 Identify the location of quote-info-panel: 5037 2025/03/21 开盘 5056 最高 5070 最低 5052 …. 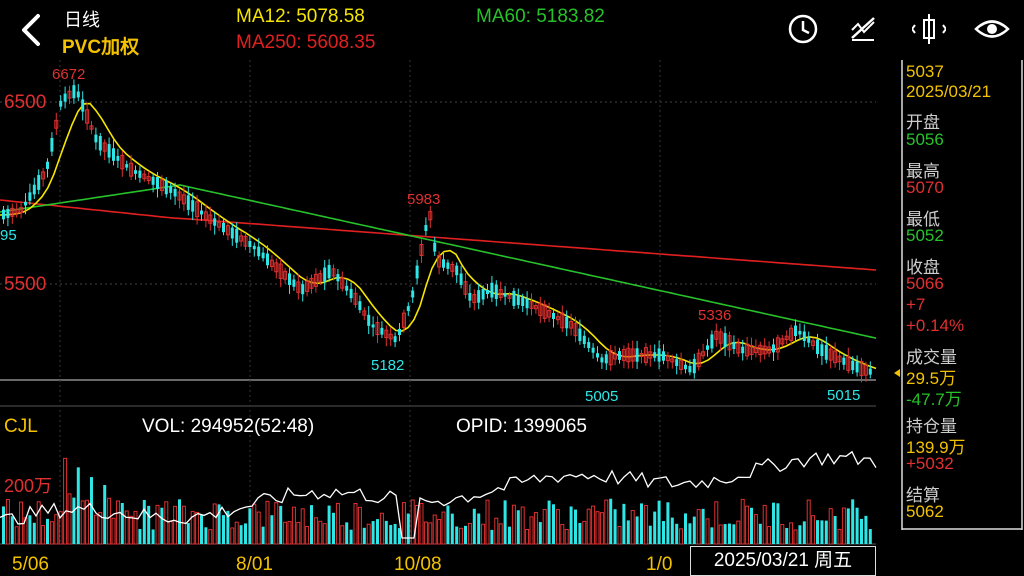
(962, 295).